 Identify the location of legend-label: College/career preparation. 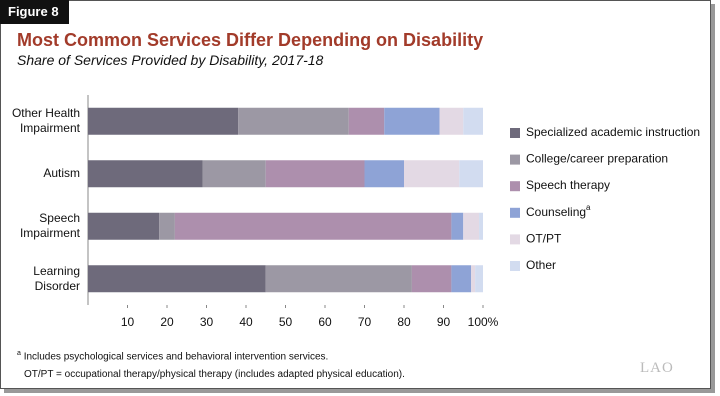
(597, 159).